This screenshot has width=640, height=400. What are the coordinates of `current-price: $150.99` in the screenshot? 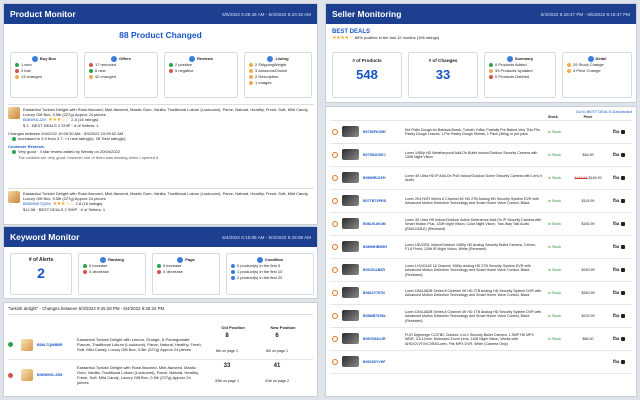 It's located at (588, 224).